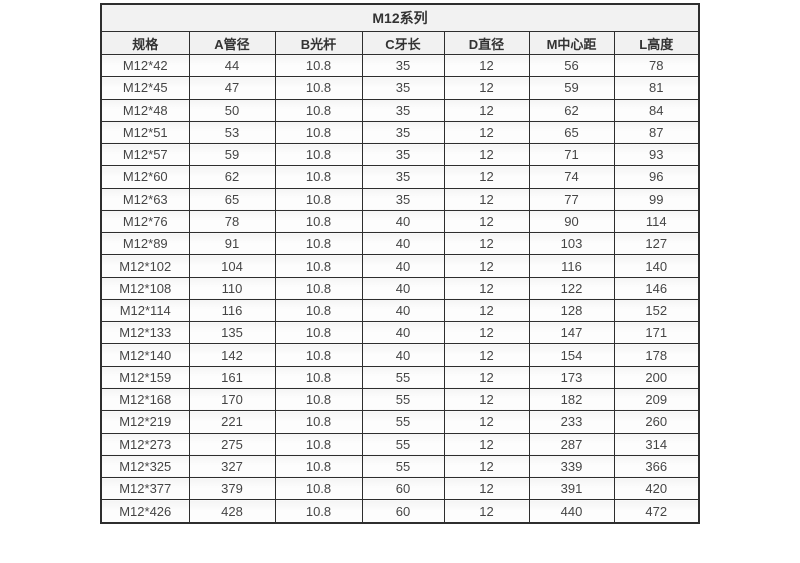  What do you see at coordinates (232, 288) in the screenshot?
I see `value-cell: 110` at bounding box center [232, 288].